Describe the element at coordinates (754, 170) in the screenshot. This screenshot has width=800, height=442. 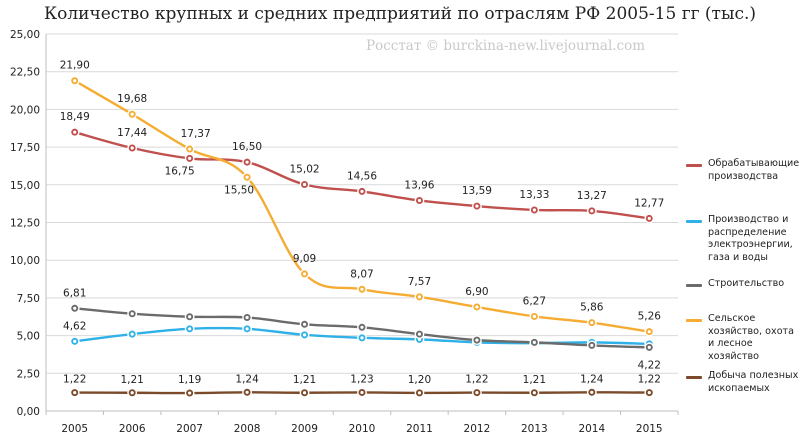
I see `legend-label: Обрабатывающие производства` at that location.